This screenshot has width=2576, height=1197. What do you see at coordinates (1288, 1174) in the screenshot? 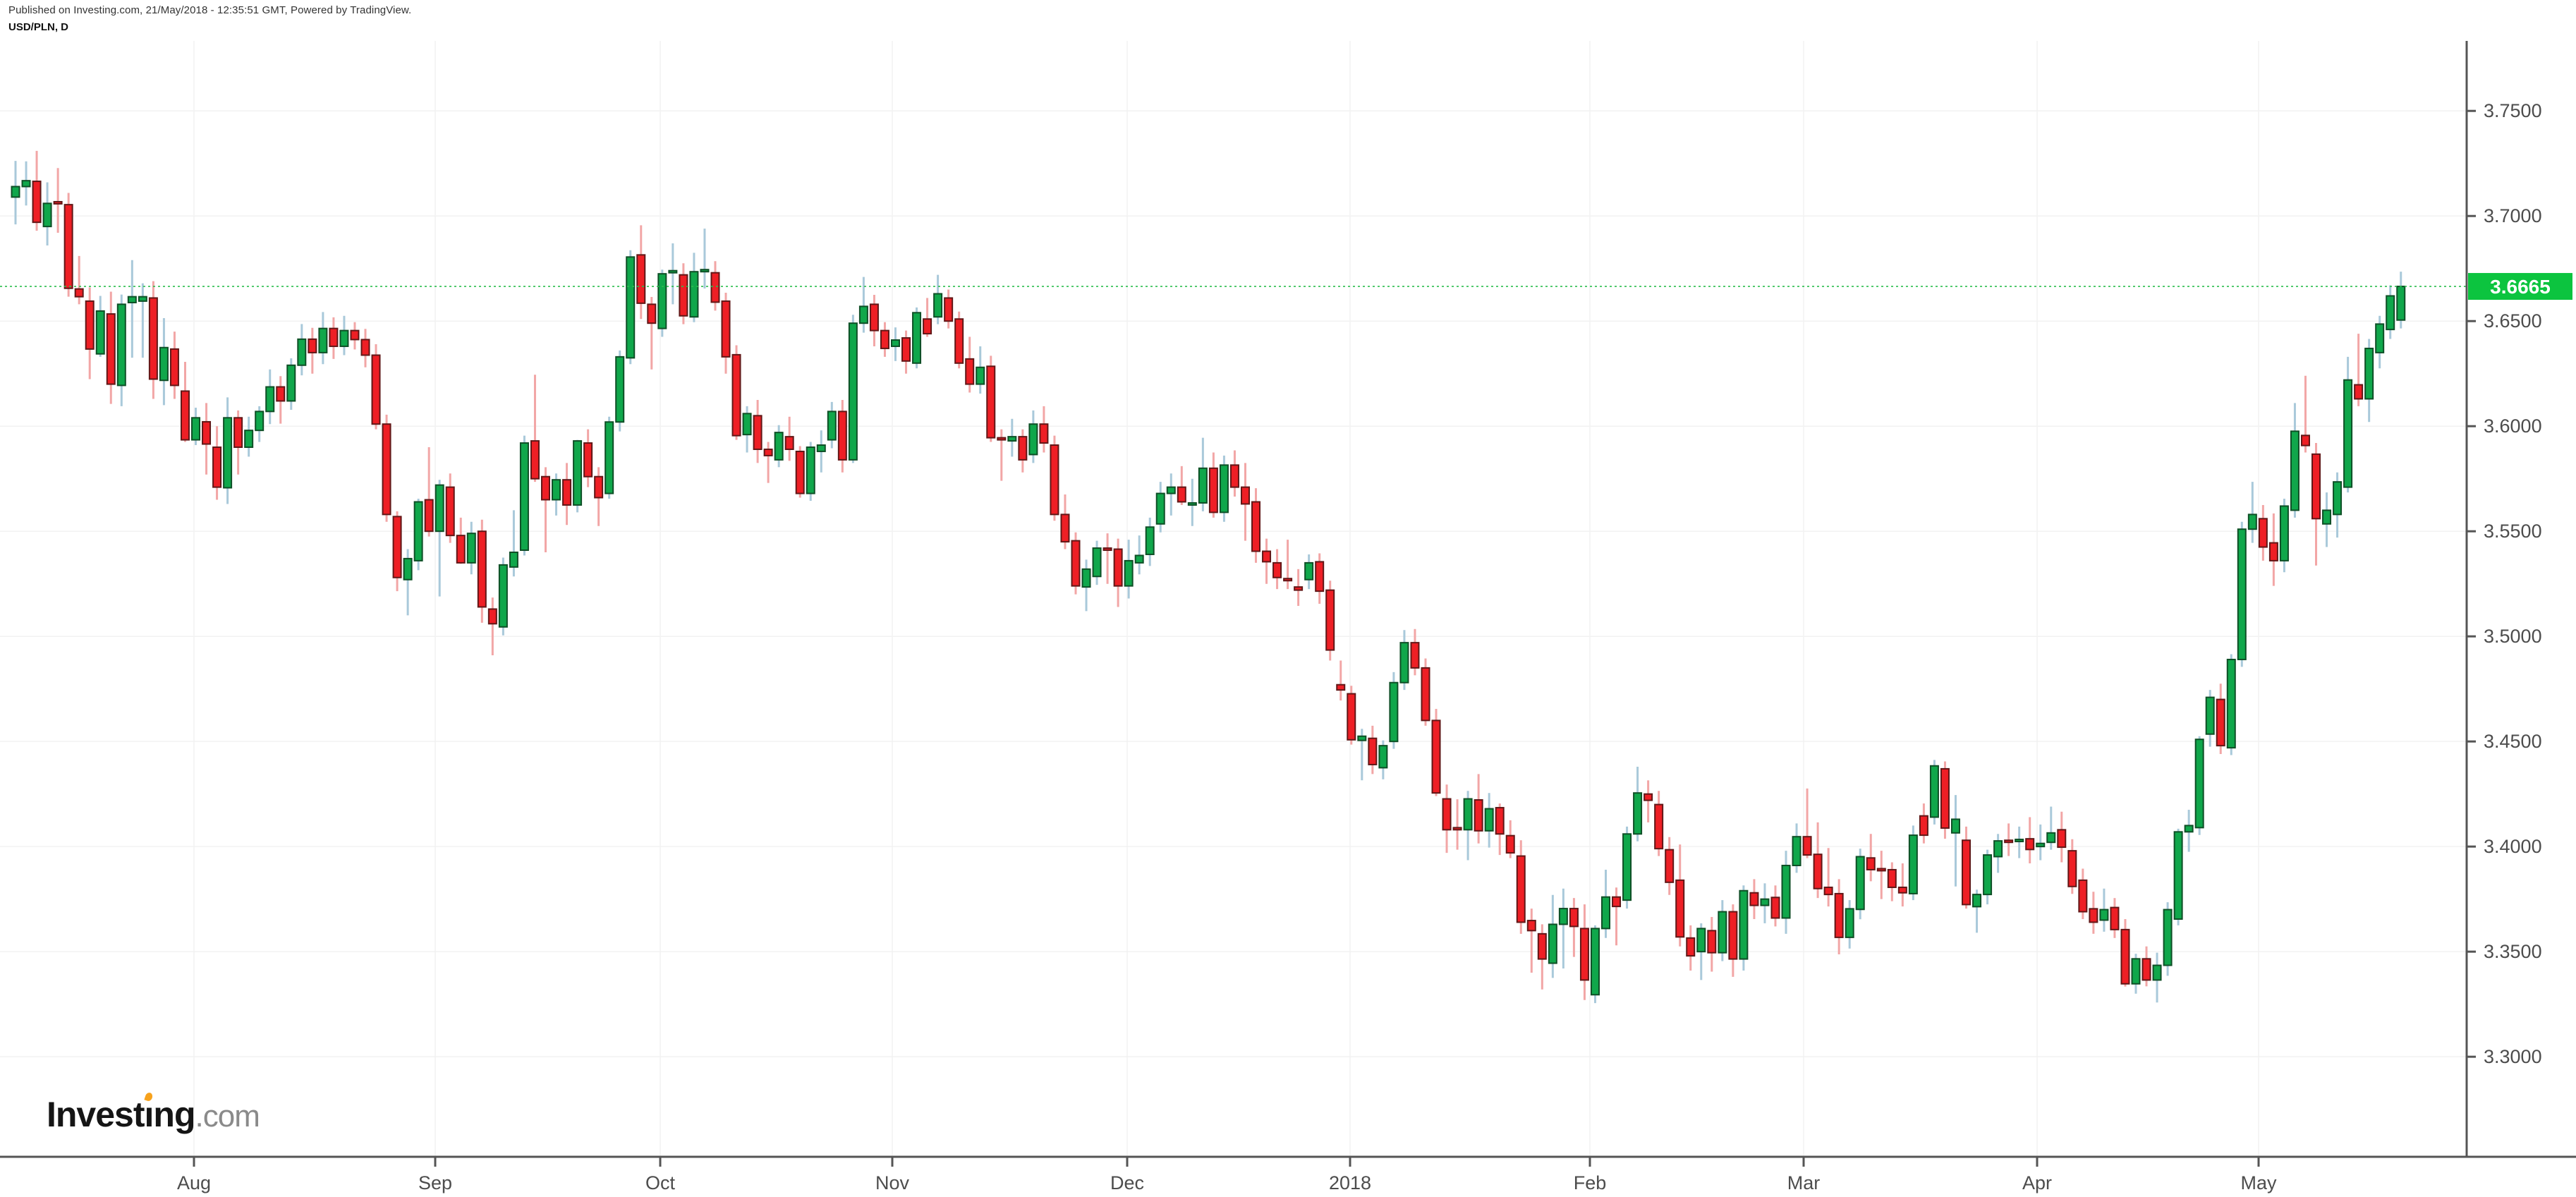
I see `time-axis: Aug Sep Oct Nov Dec 2018 Feb Mar Apr May` at bounding box center [1288, 1174].